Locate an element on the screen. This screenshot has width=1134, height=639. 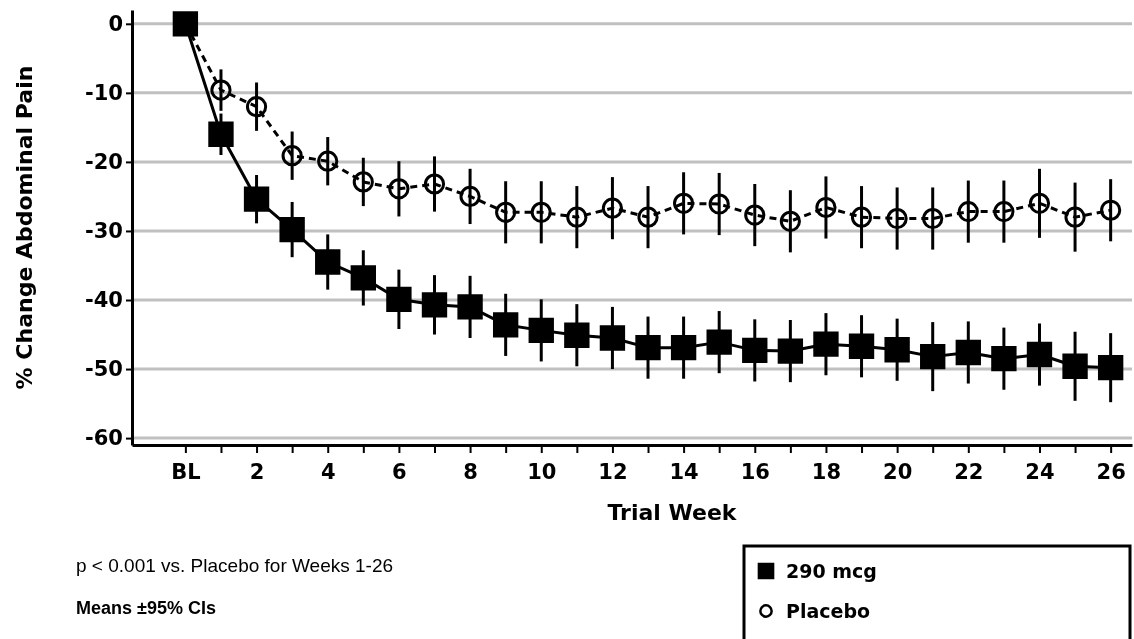
x-tick-label: 26 is located at coordinates (1111, 472).